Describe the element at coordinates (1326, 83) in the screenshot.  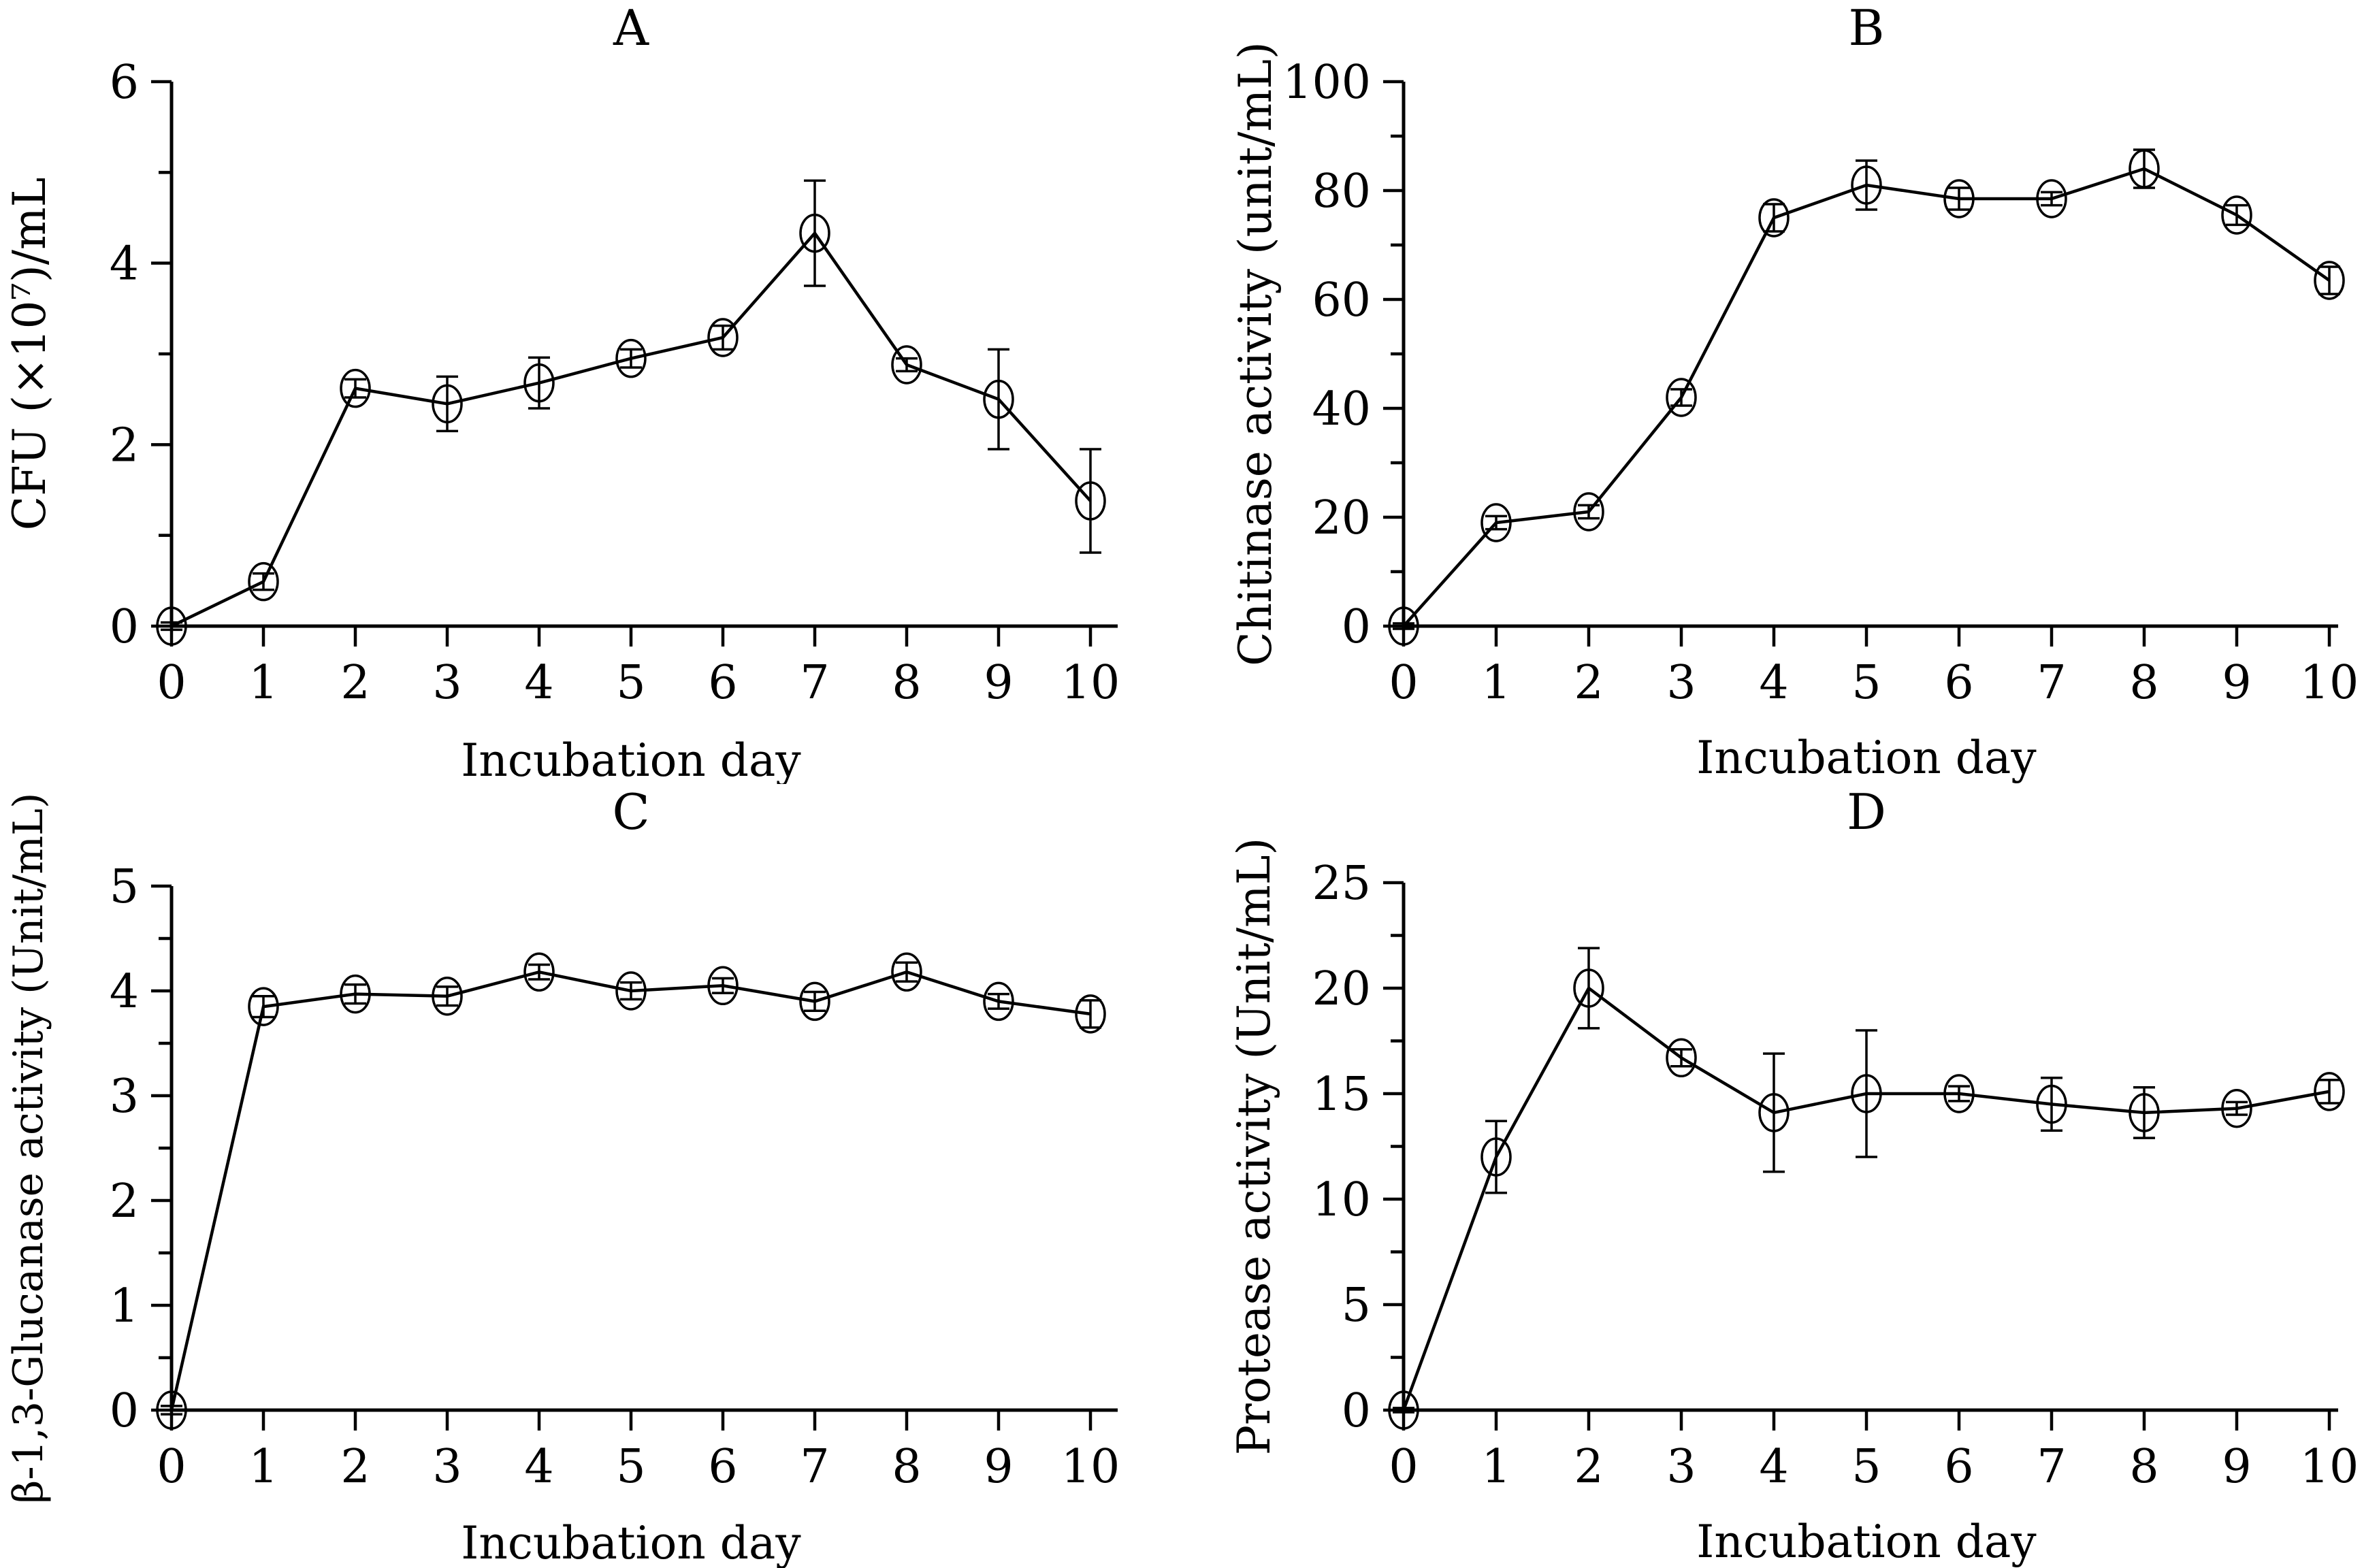
I see `y-tick-label: 100` at that location.